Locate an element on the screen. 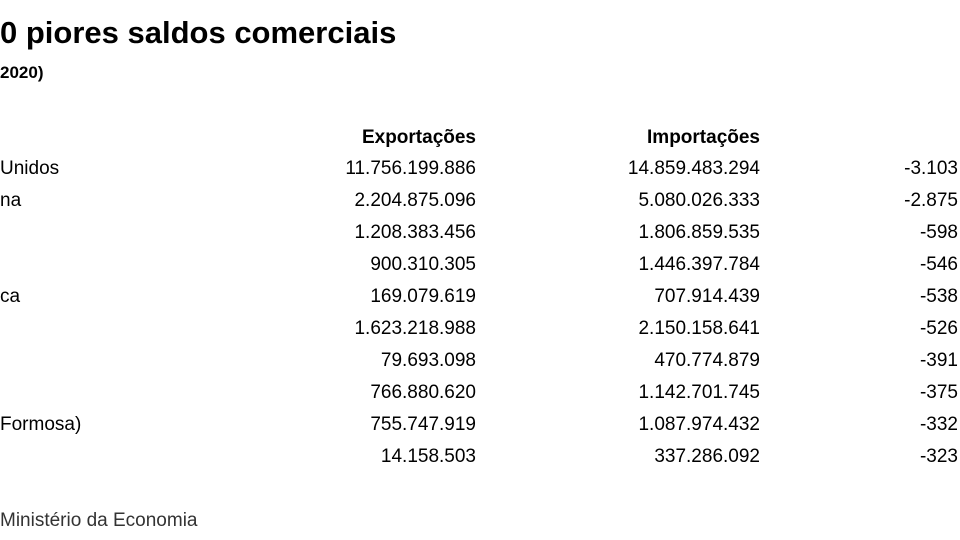 The width and height of the screenshot is (960, 540). cell-value: -546 is located at coordinates (938, 264).